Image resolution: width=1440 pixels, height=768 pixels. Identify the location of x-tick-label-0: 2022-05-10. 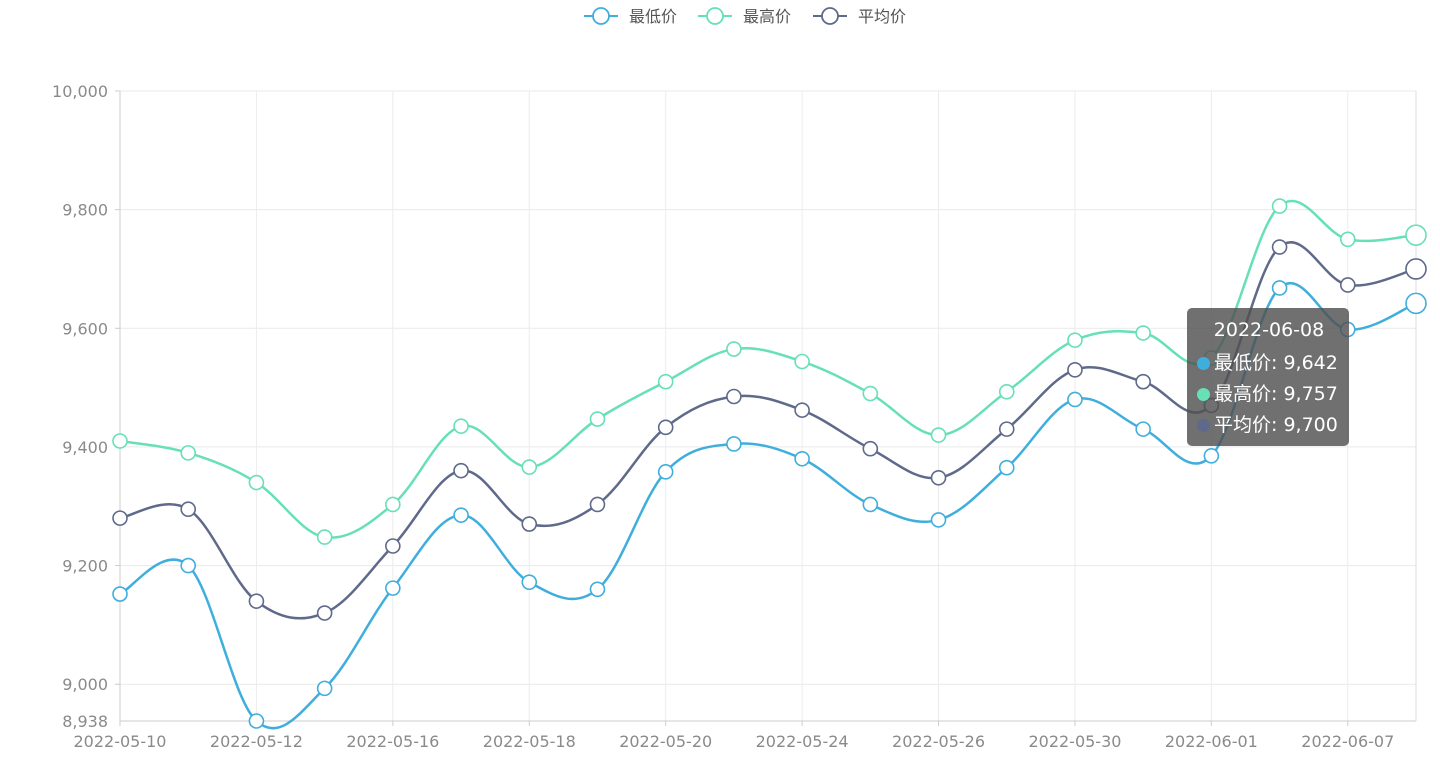
(120, 741).